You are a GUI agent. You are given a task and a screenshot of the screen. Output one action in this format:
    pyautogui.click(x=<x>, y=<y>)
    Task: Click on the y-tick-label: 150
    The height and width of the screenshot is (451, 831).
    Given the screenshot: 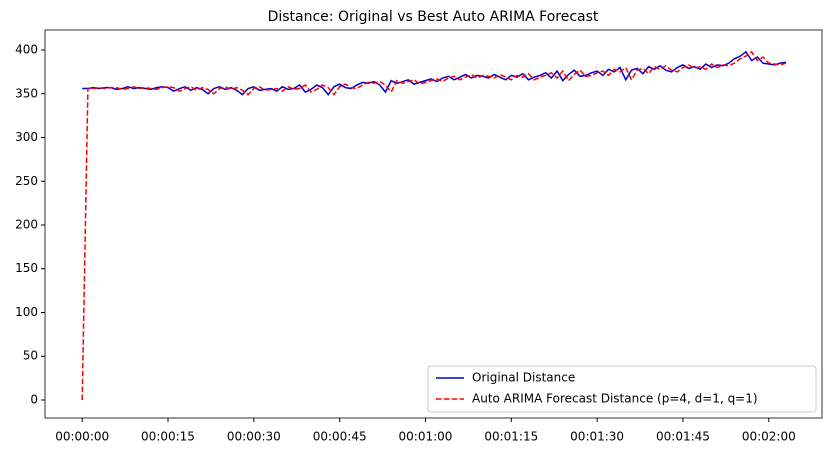 What is the action you would take?
    pyautogui.click(x=26, y=268)
    